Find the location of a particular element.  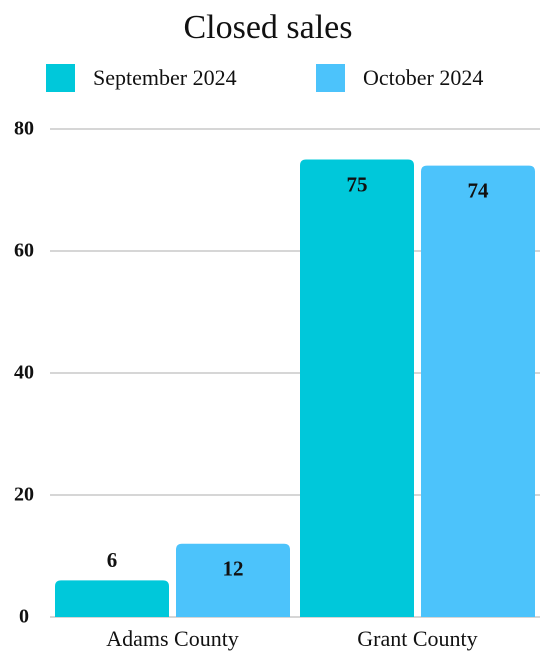

data-label: 74 is located at coordinates (479, 190).